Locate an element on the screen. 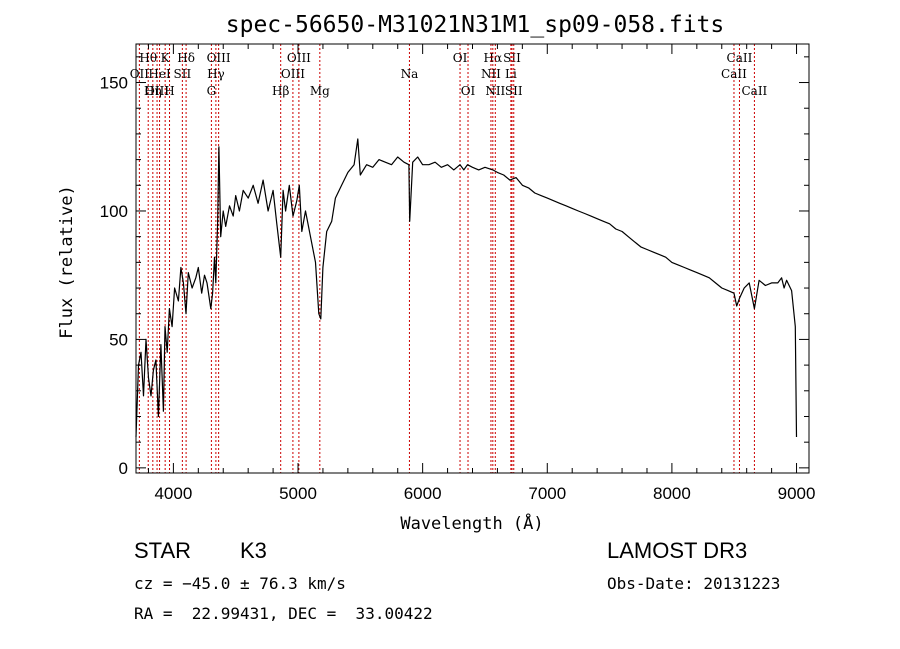 The width and height of the screenshot is (900, 649). object-class: STAR is located at coordinates (163, 550).